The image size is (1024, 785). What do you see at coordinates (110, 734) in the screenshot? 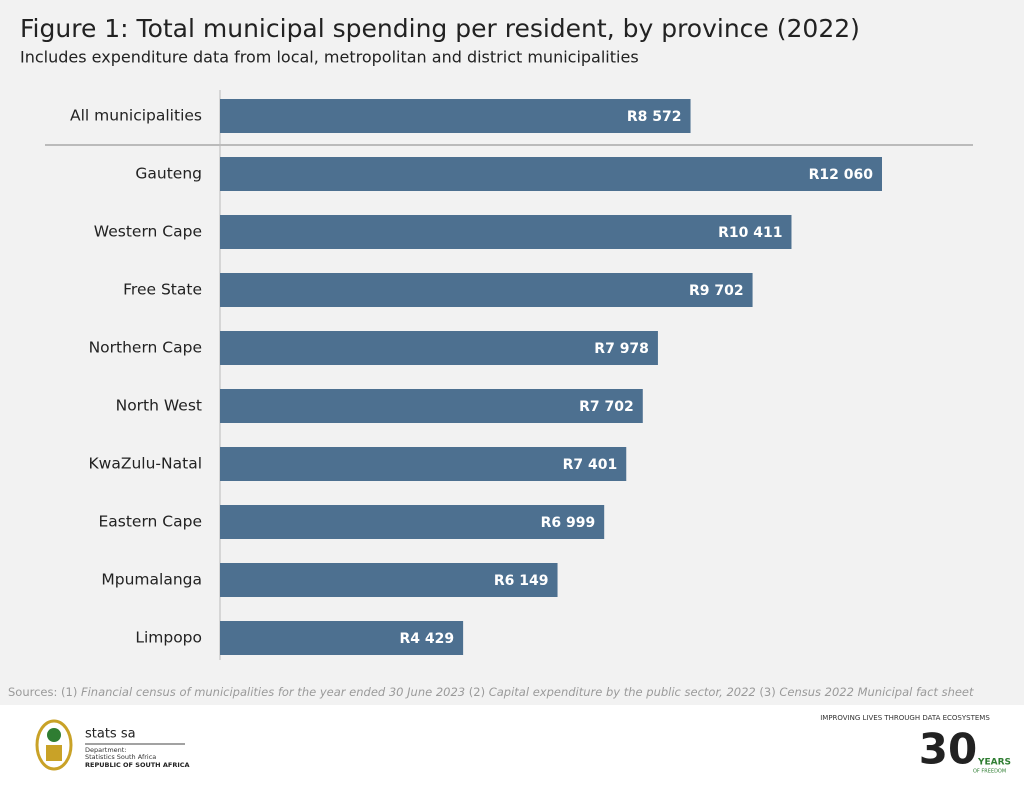
I see `brand: stats sa` at bounding box center [110, 734].